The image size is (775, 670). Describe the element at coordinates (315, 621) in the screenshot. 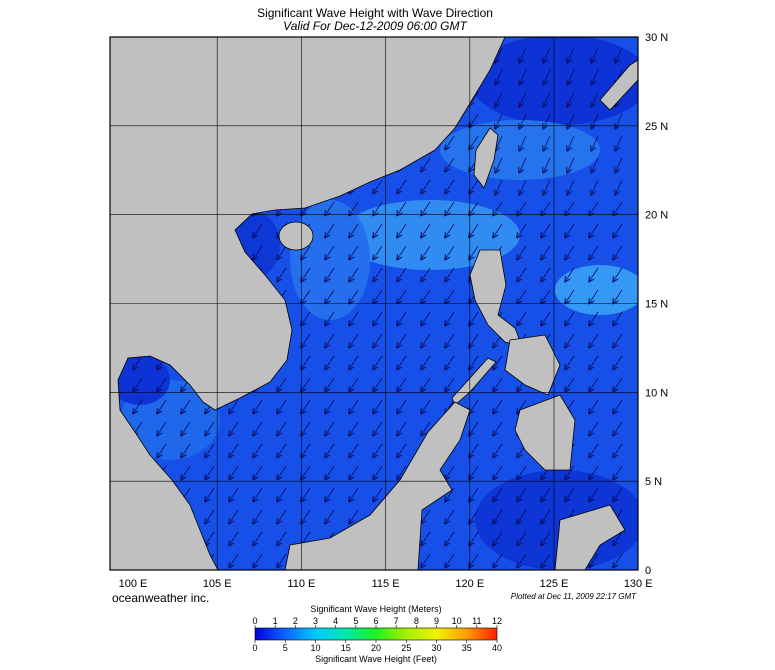

I see `meters-tick-label: 3` at that location.